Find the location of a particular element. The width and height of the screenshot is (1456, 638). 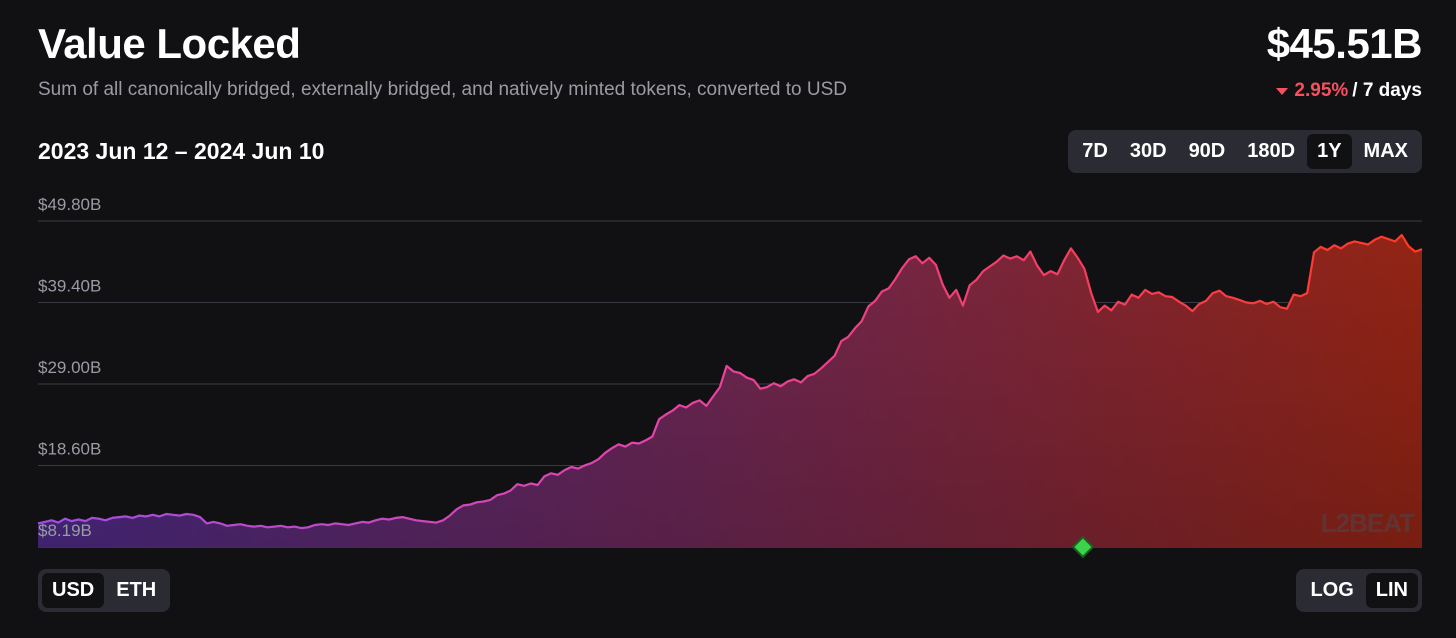

timeframe-selector: 7D 30D 90D 180D 1Y MAX is located at coordinates (1245, 151).